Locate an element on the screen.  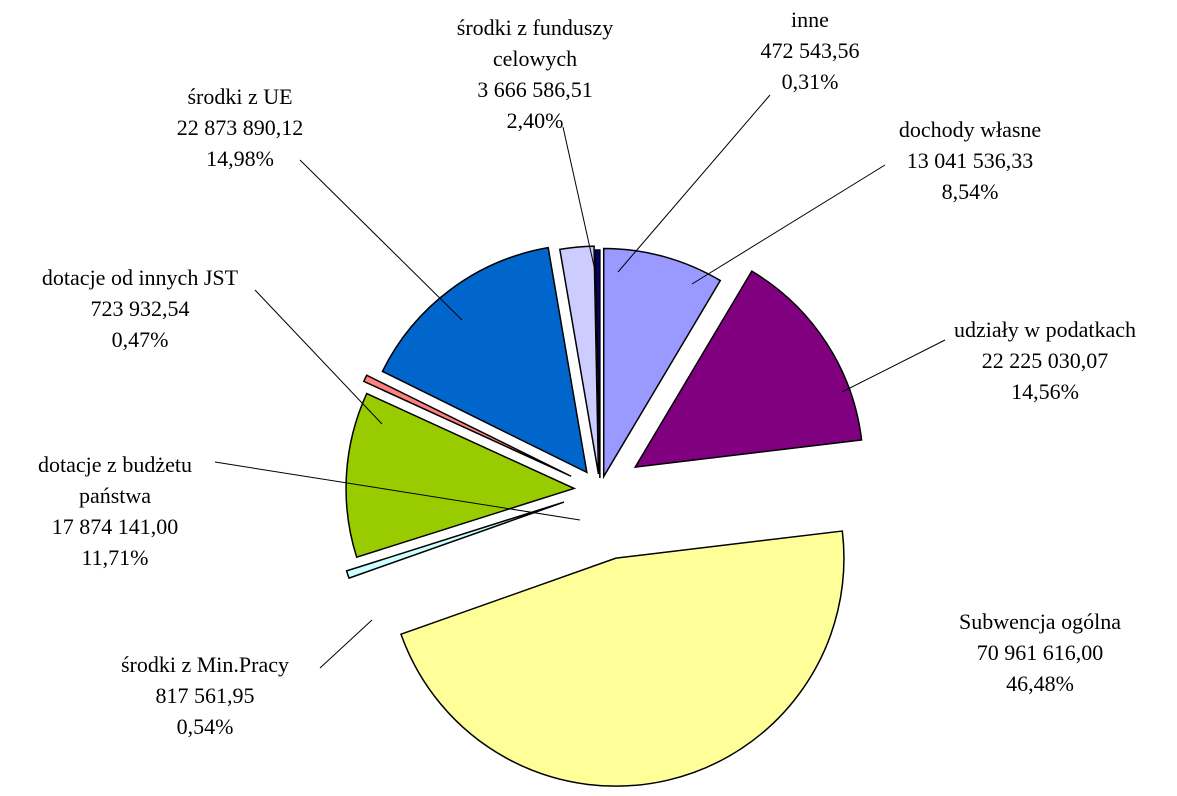
slice-name: udziały w podatkach is located at coordinates (1045, 329).